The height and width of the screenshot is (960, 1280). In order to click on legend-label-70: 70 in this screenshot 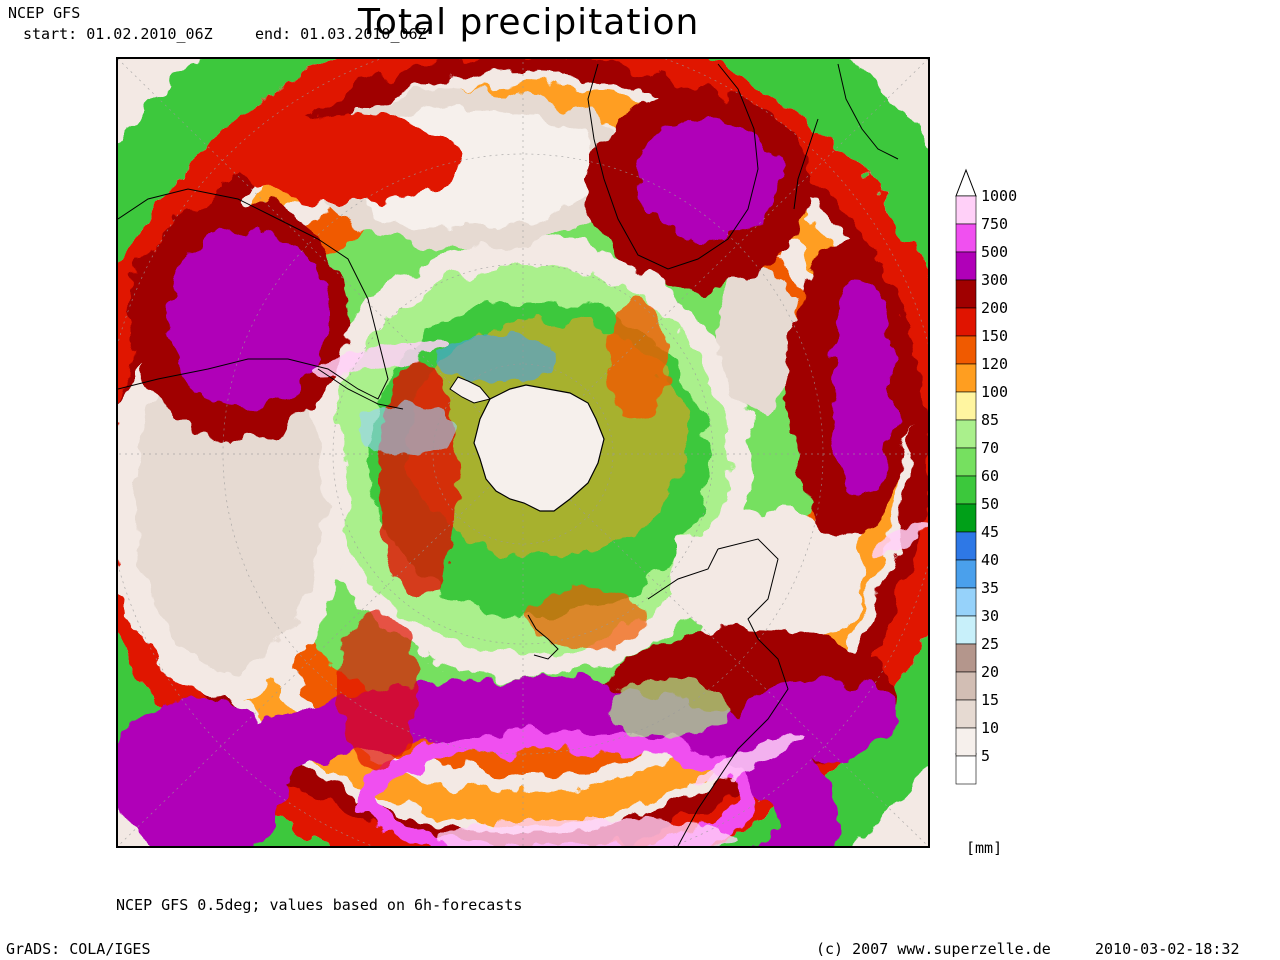, I will do `click(990, 448)`.